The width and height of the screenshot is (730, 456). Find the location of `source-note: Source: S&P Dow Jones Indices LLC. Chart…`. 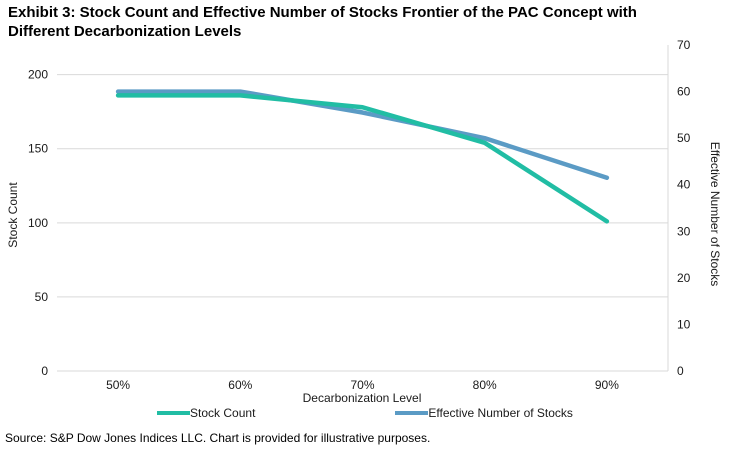

source-note: Source: S&P Dow Jones Indices LLC. Chart… is located at coordinates (218, 438).